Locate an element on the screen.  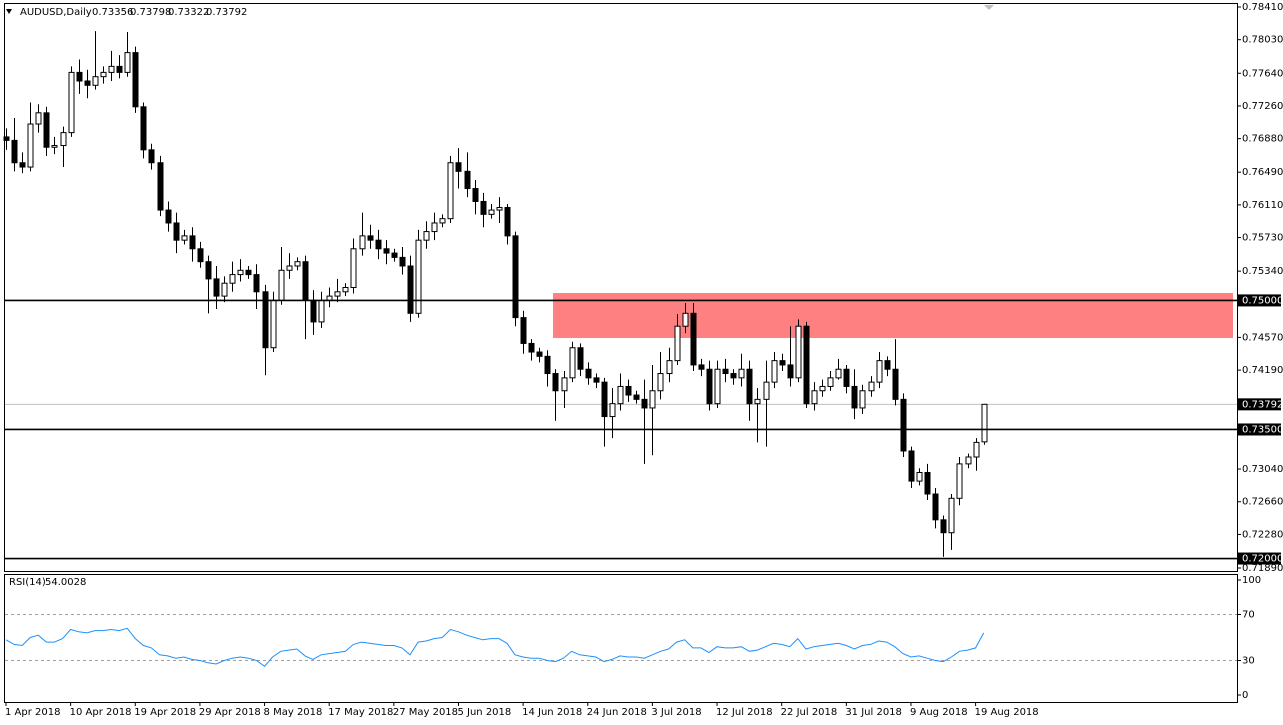
y-tick-label: 0.76880 is located at coordinates (1262, 139).